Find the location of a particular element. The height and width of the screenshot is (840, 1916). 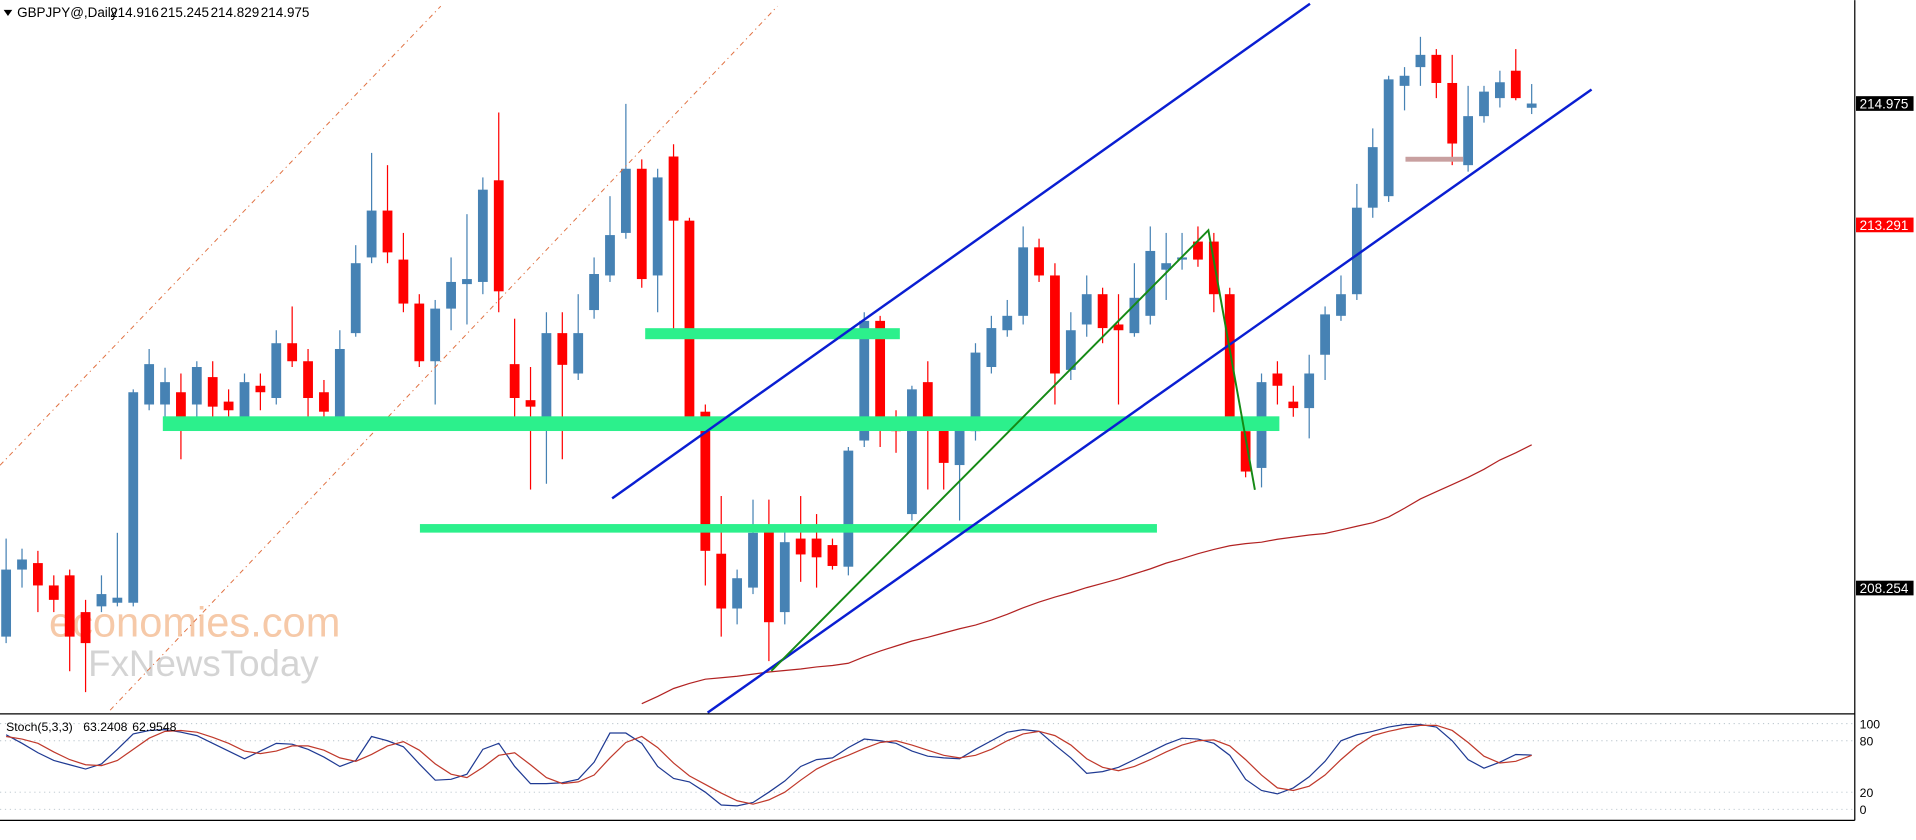

price-box-label: 213.291 is located at coordinates (1884, 225).